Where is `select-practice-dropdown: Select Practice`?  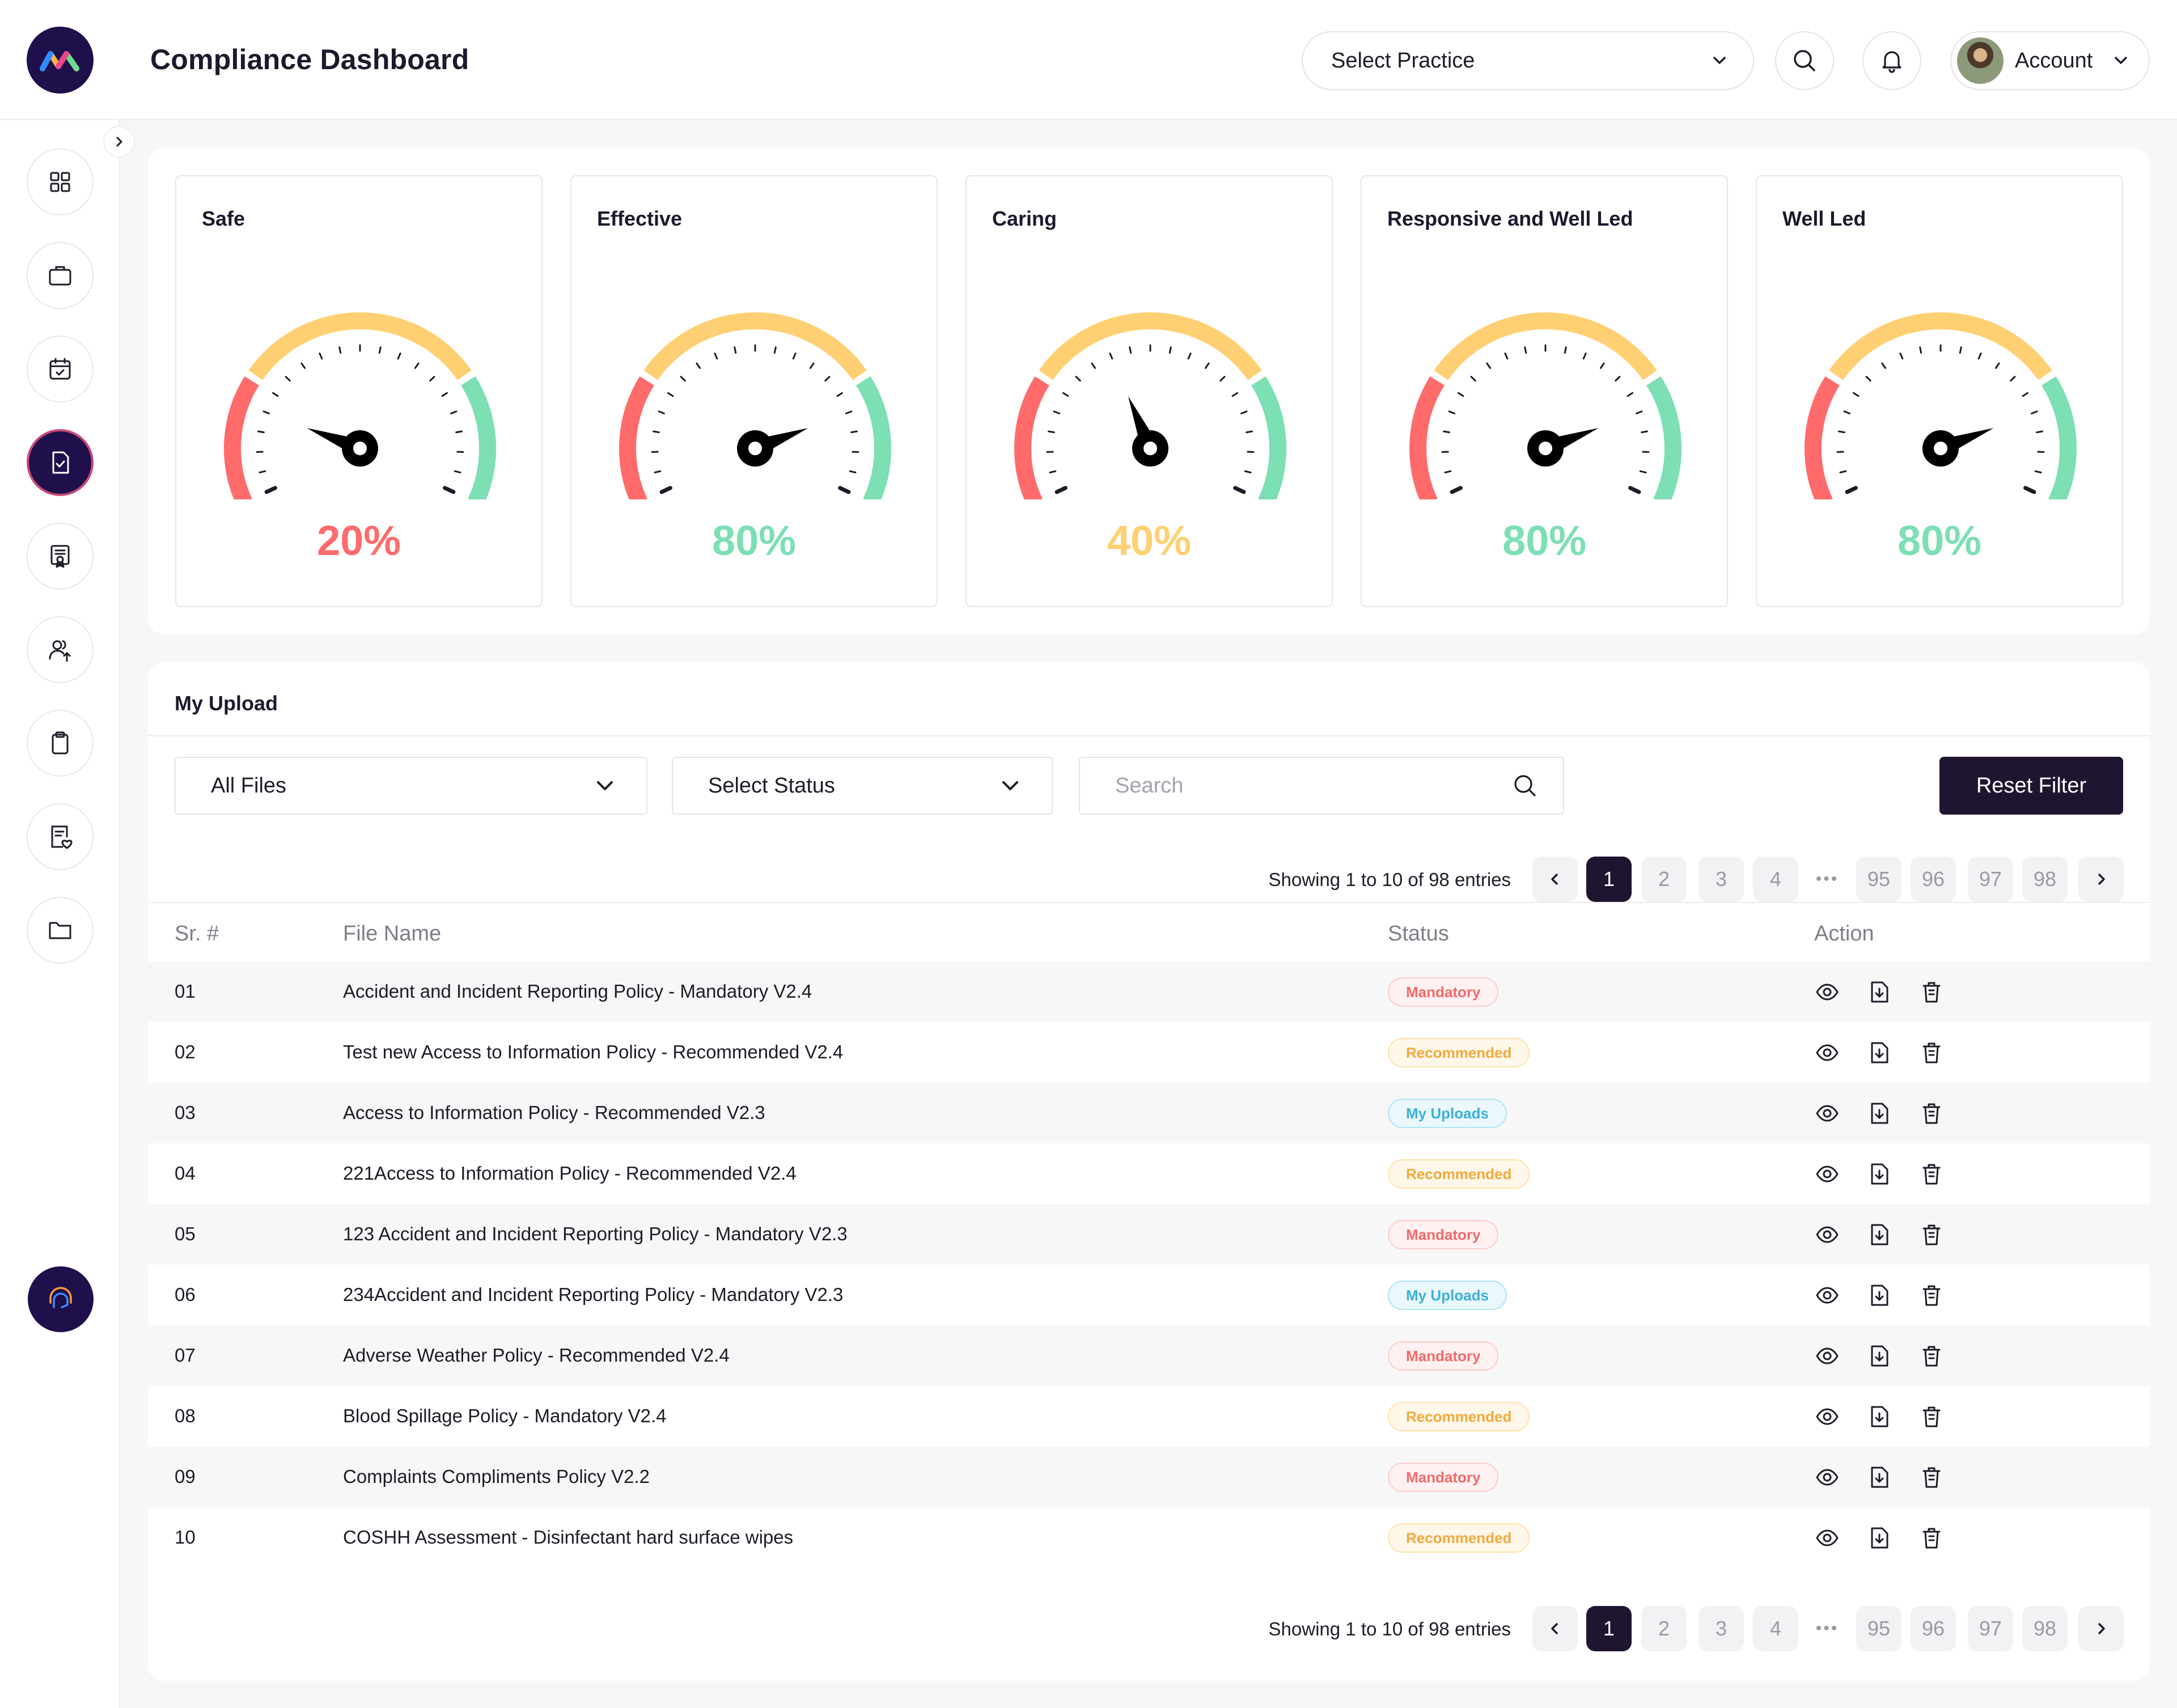
select-practice-dropdown: Select Practice is located at coordinates (1528, 60).